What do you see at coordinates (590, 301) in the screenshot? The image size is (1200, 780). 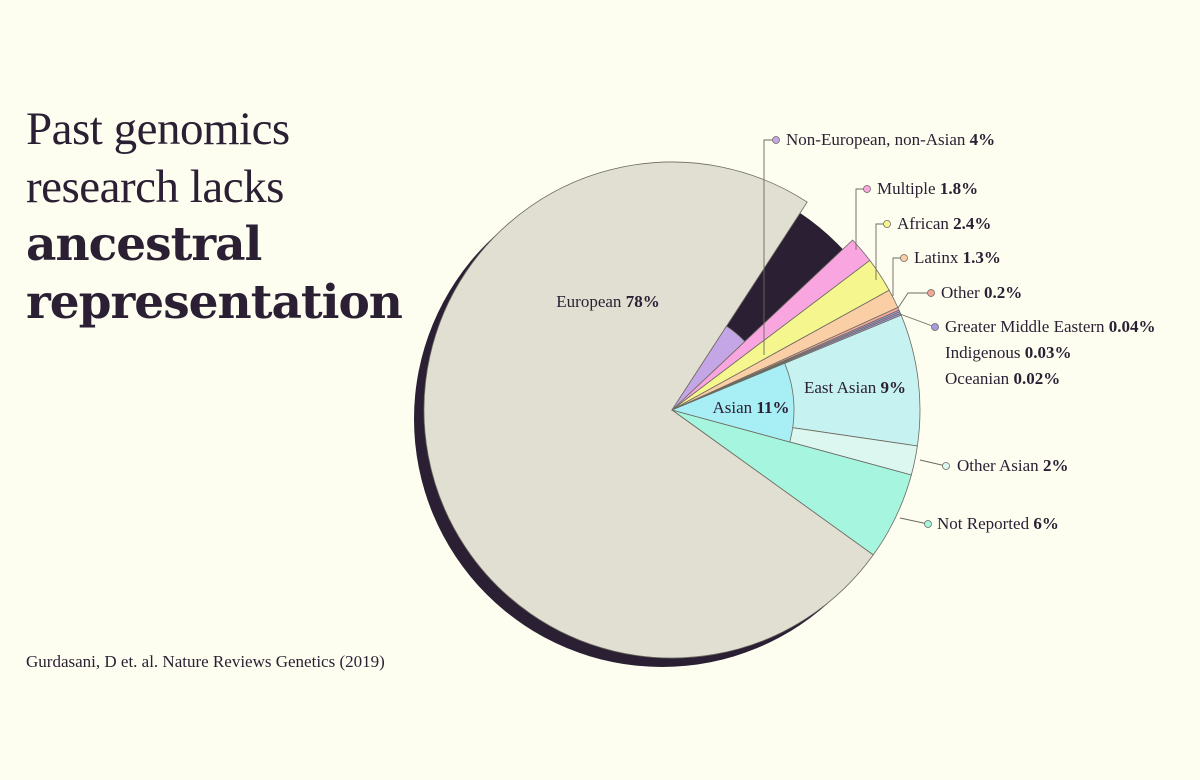 I see `label-european-name: European` at bounding box center [590, 301].